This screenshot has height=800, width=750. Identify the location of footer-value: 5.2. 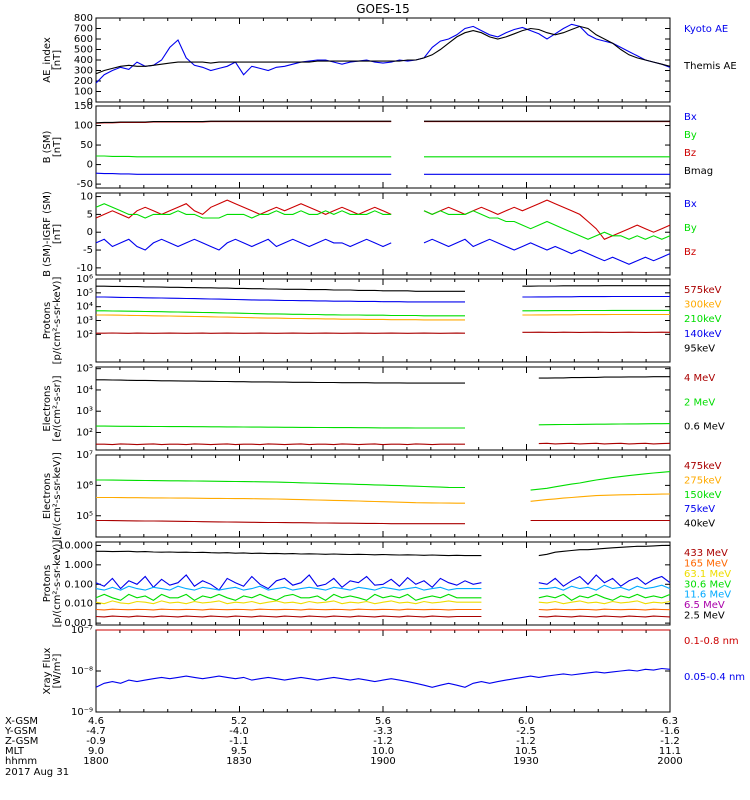
(239, 721).